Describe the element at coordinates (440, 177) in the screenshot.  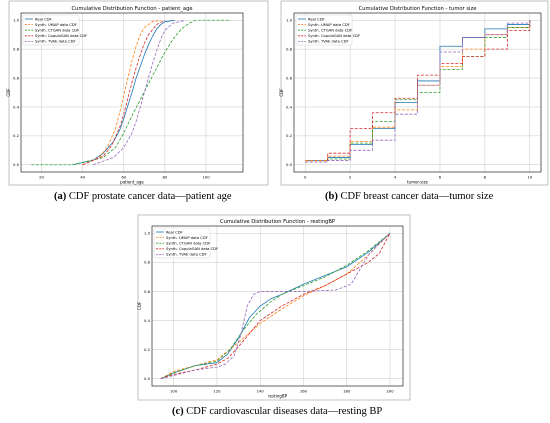
I see `x-tick-label: 6` at that location.